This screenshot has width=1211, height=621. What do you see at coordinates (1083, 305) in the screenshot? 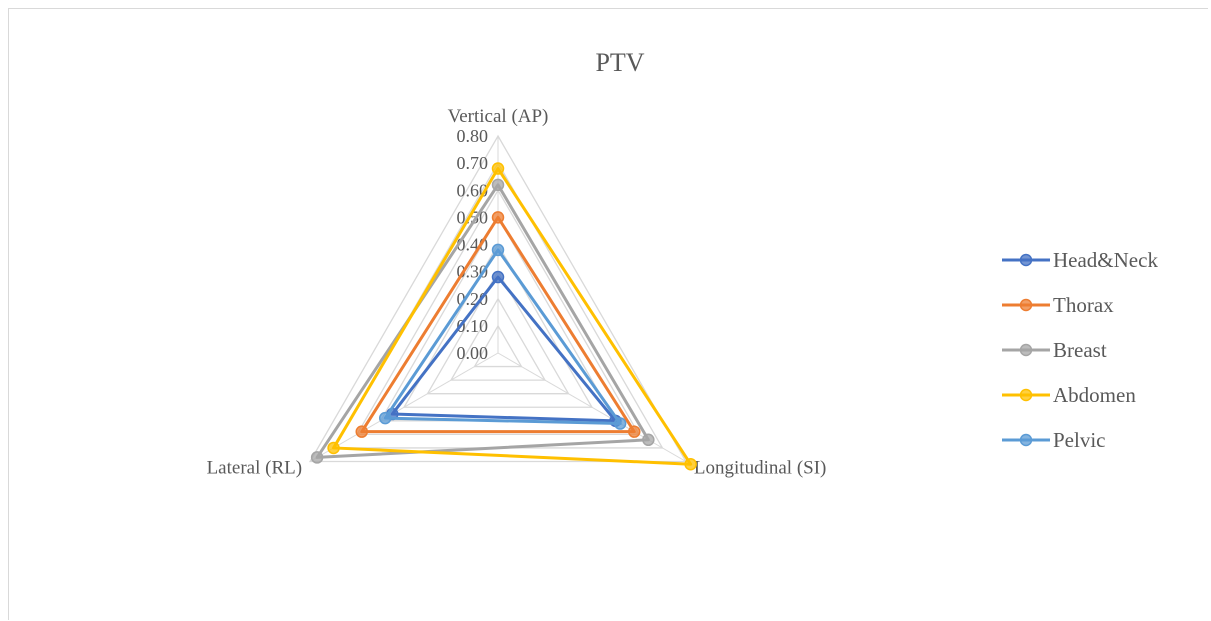
I see `legend-label: Thorax` at bounding box center [1083, 305].